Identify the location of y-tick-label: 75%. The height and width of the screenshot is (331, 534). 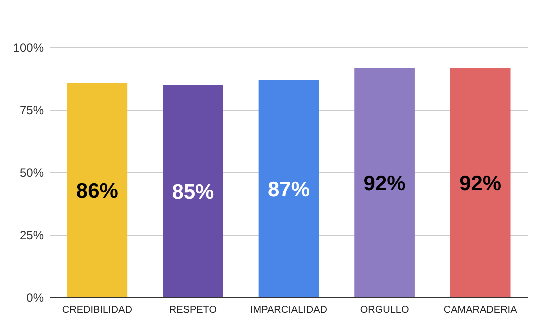
(32, 111).